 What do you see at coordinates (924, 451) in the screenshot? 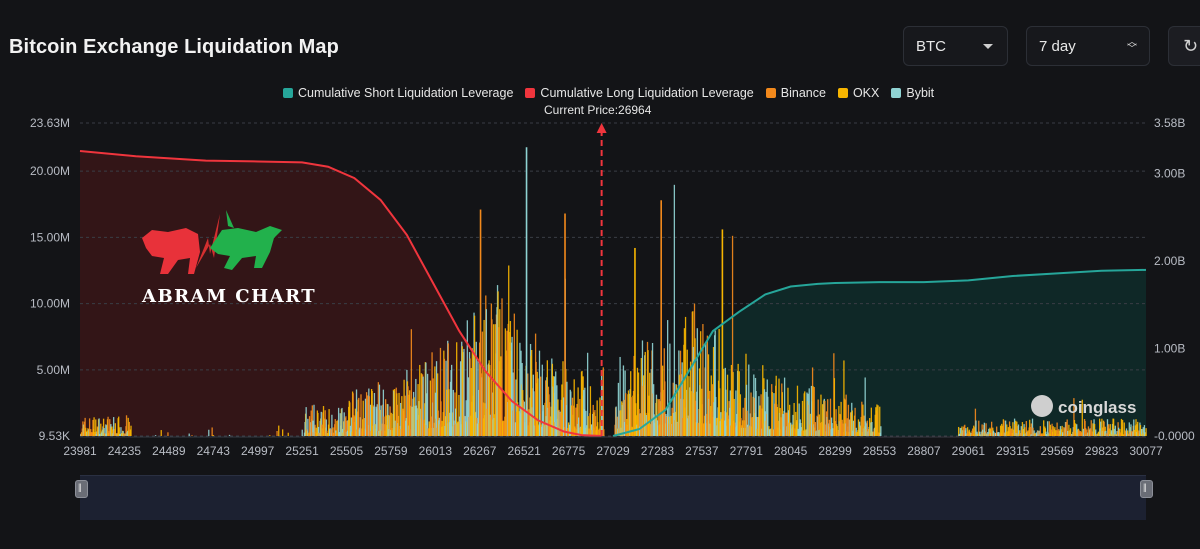
I see `x-tick-label: 28807` at bounding box center [924, 451].